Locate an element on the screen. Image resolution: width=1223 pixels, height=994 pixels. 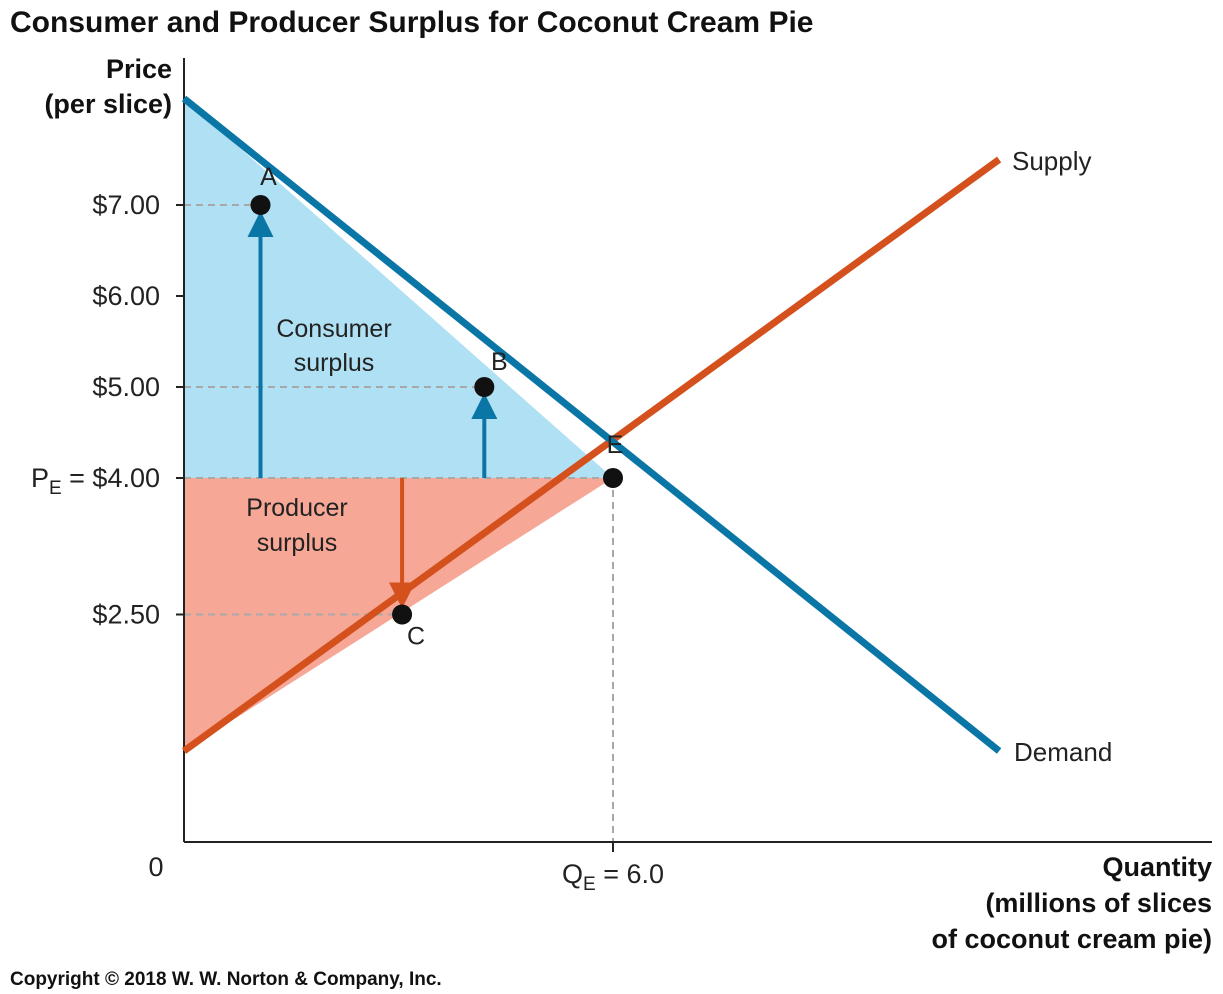
x-axis-title-line3: of coconut cream pie) is located at coordinates (1071, 939).